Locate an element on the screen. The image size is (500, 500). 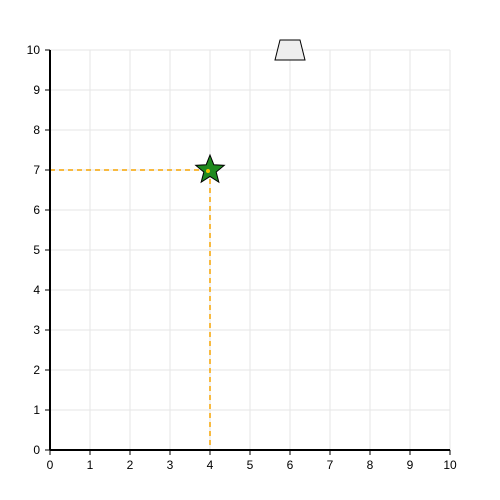
star-center-dot is located at coordinates (208, 171).